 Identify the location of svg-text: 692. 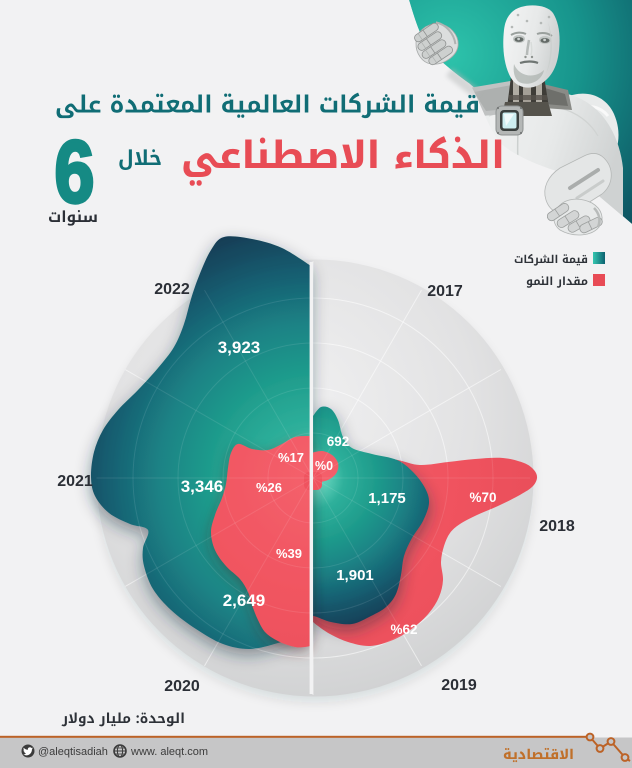
(338, 441).